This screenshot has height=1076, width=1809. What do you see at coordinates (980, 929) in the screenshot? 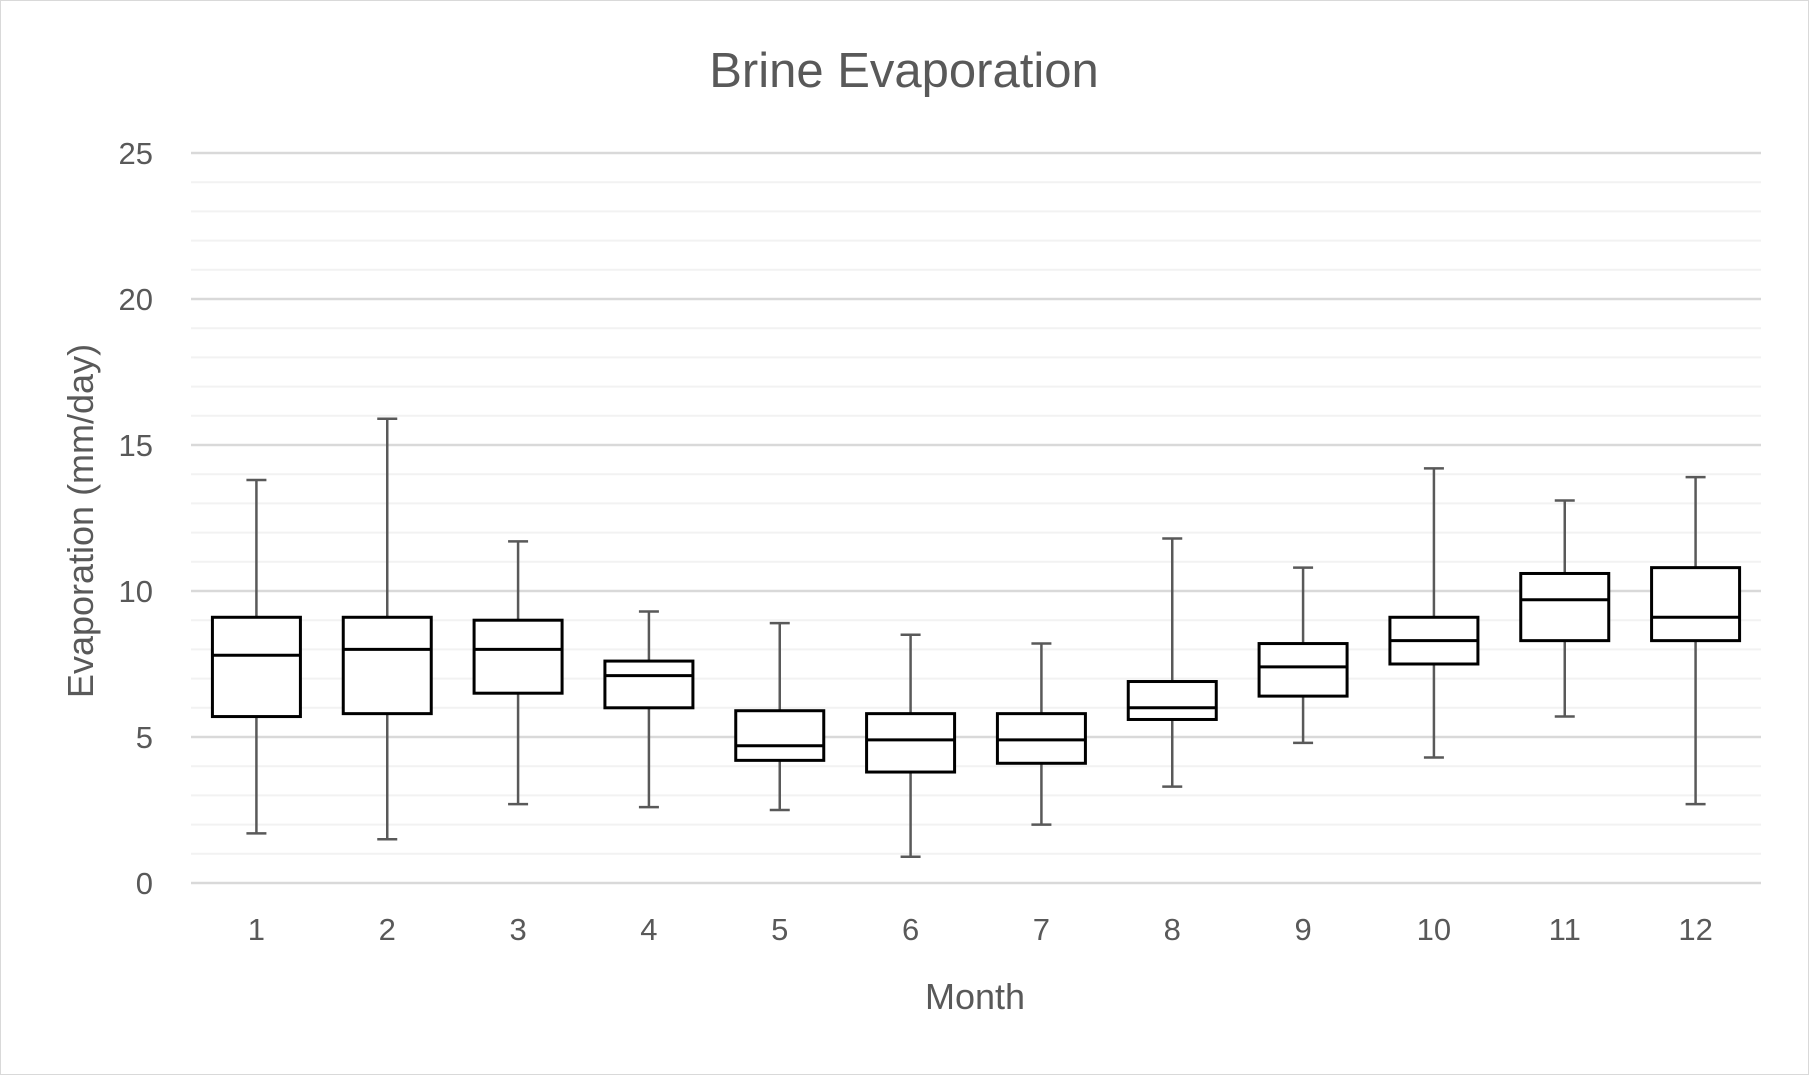
I see `x-axis-ticks: 1 2 3 4 5 6 7 8 9 10 11 12` at bounding box center [980, 929].